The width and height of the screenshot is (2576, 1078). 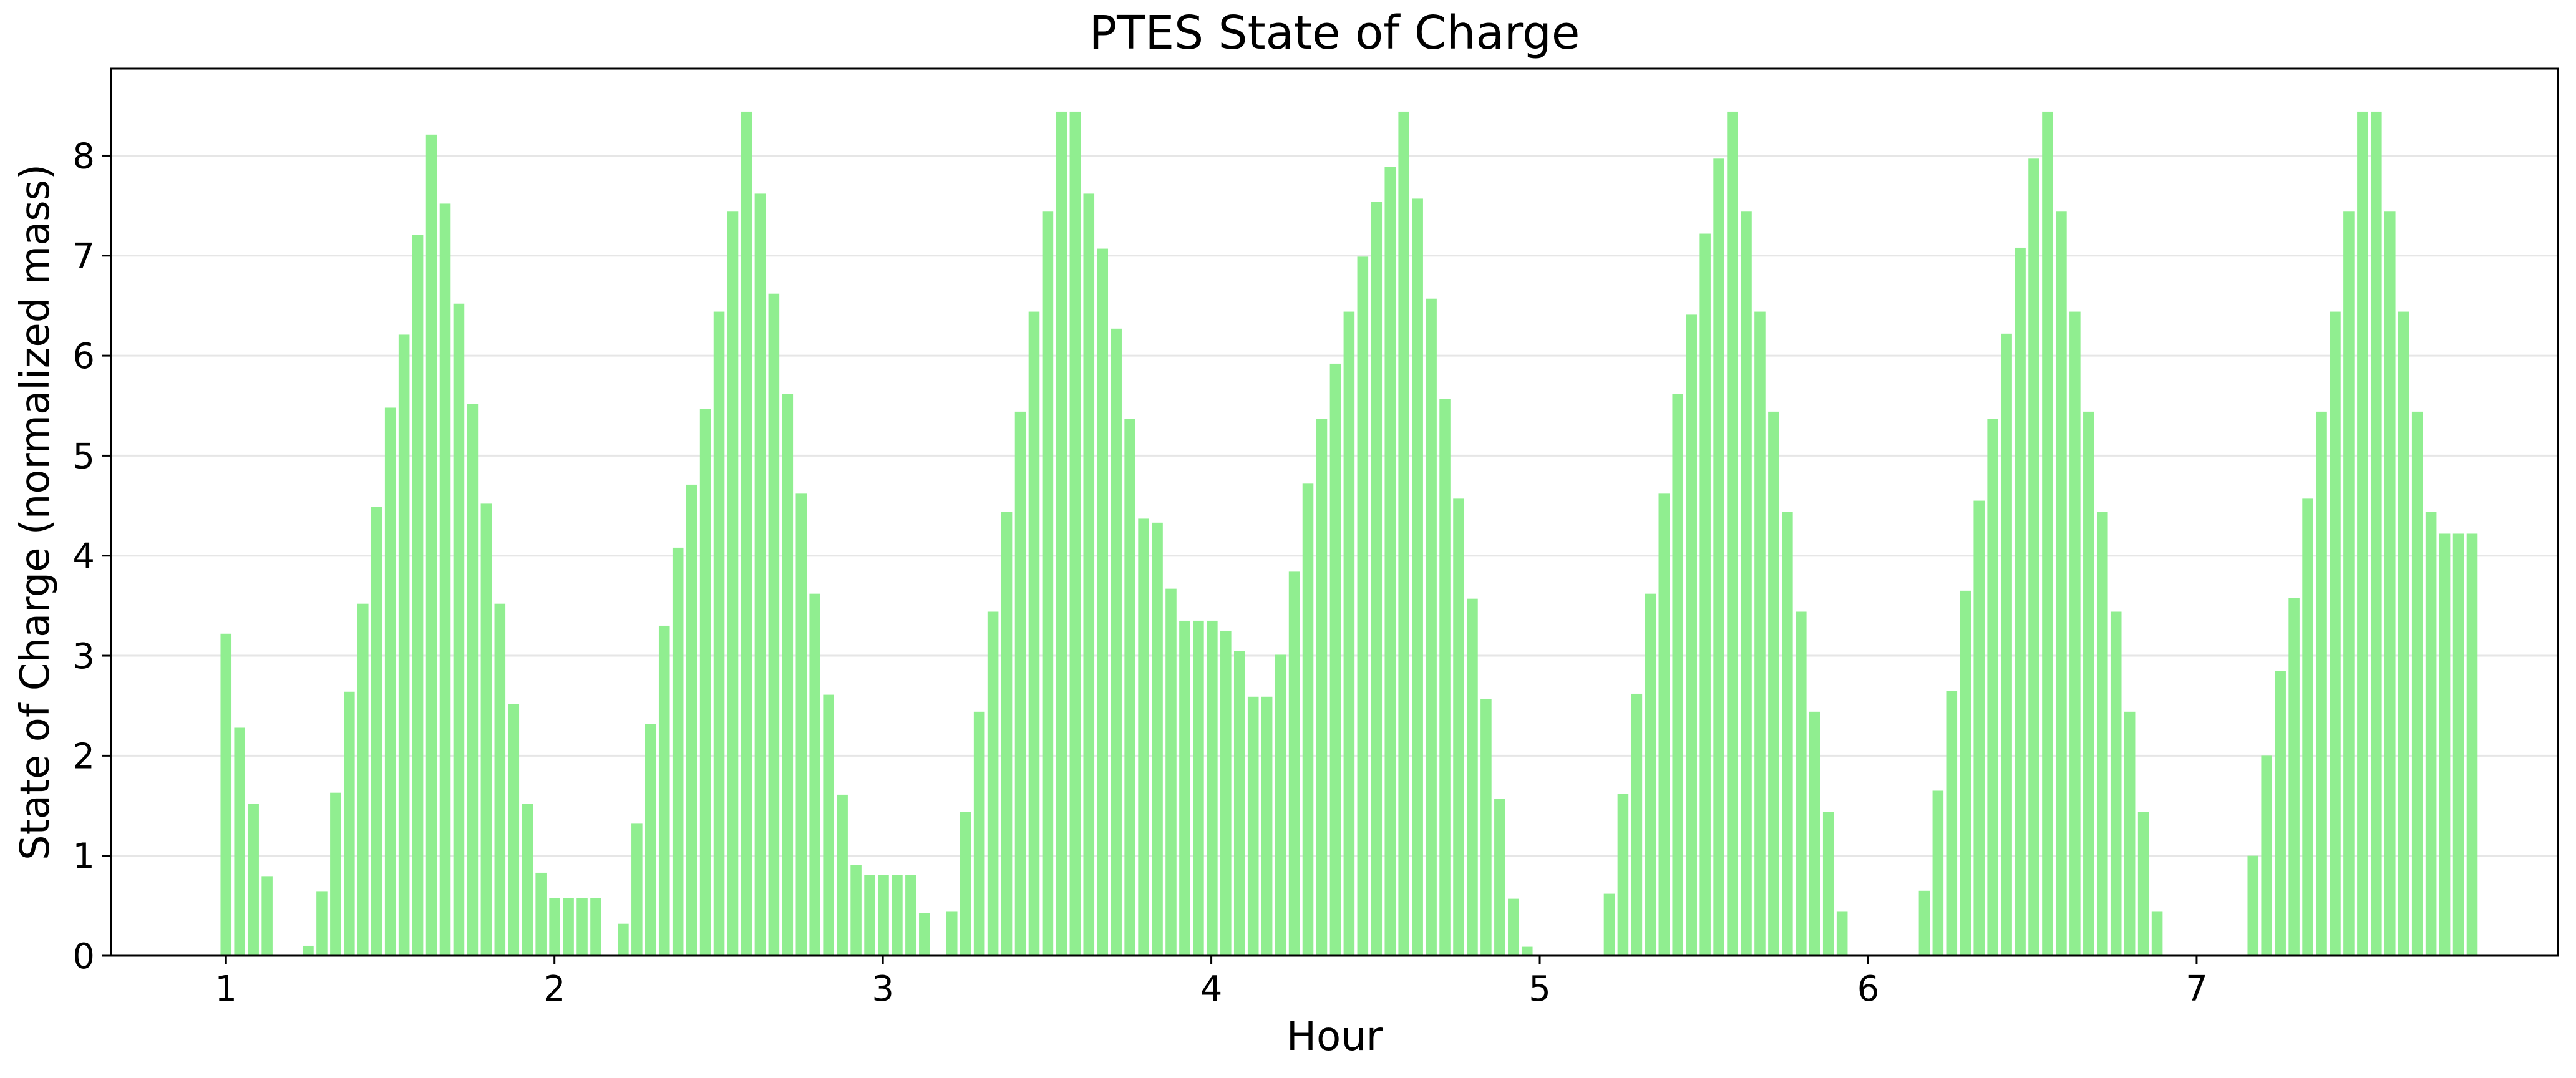 What do you see at coordinates (1540, 989) in the screenshot?
I see `x-tick-label: 5` at bounding box center [1540, 989].